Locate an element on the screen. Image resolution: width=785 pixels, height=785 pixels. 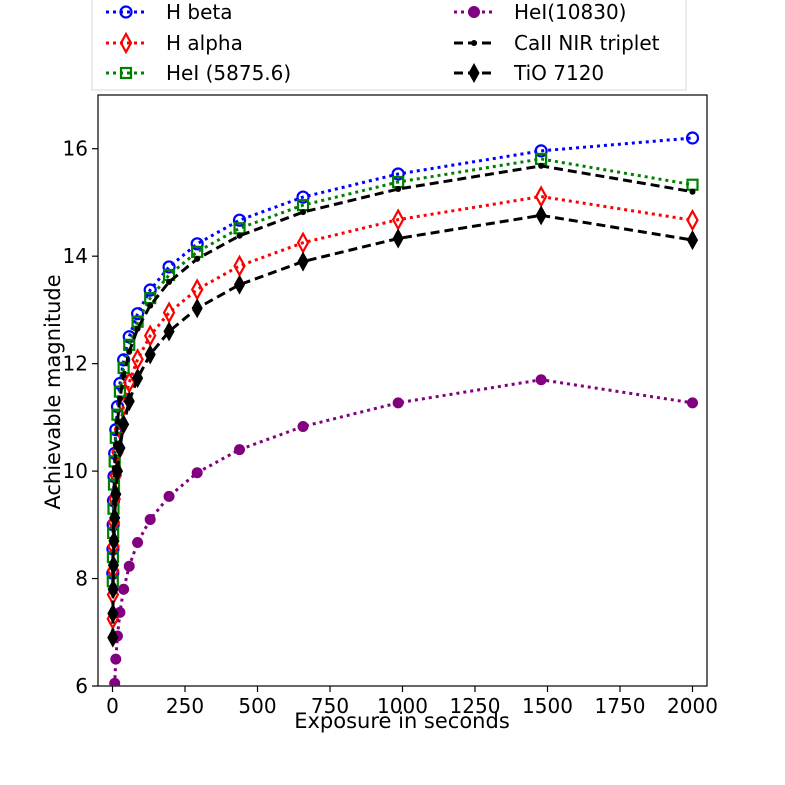
x-tick-label: 250 is located at coordinates (185, 706).